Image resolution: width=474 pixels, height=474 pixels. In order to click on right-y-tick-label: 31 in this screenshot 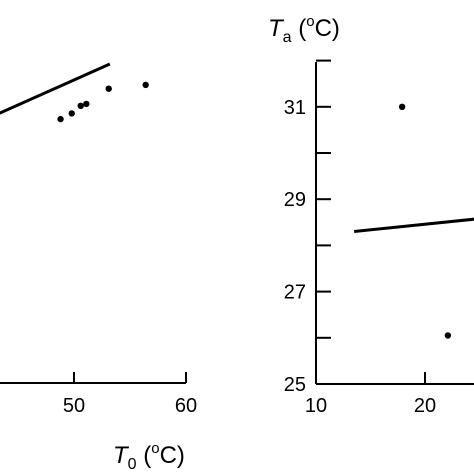, I will do `click(295, 108)`.